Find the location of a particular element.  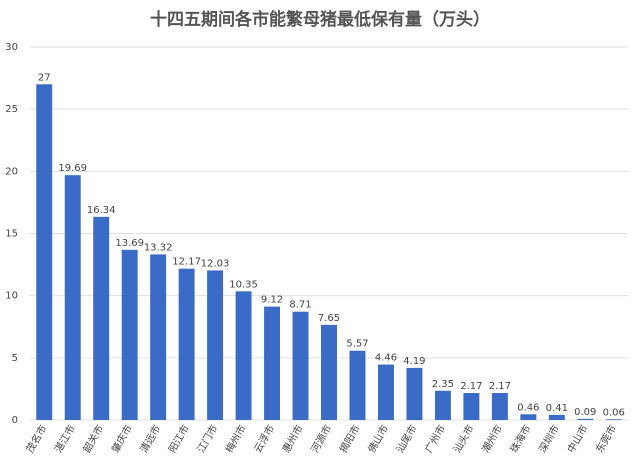

y-tick-label: 10 is located at coordinates (11, 296).